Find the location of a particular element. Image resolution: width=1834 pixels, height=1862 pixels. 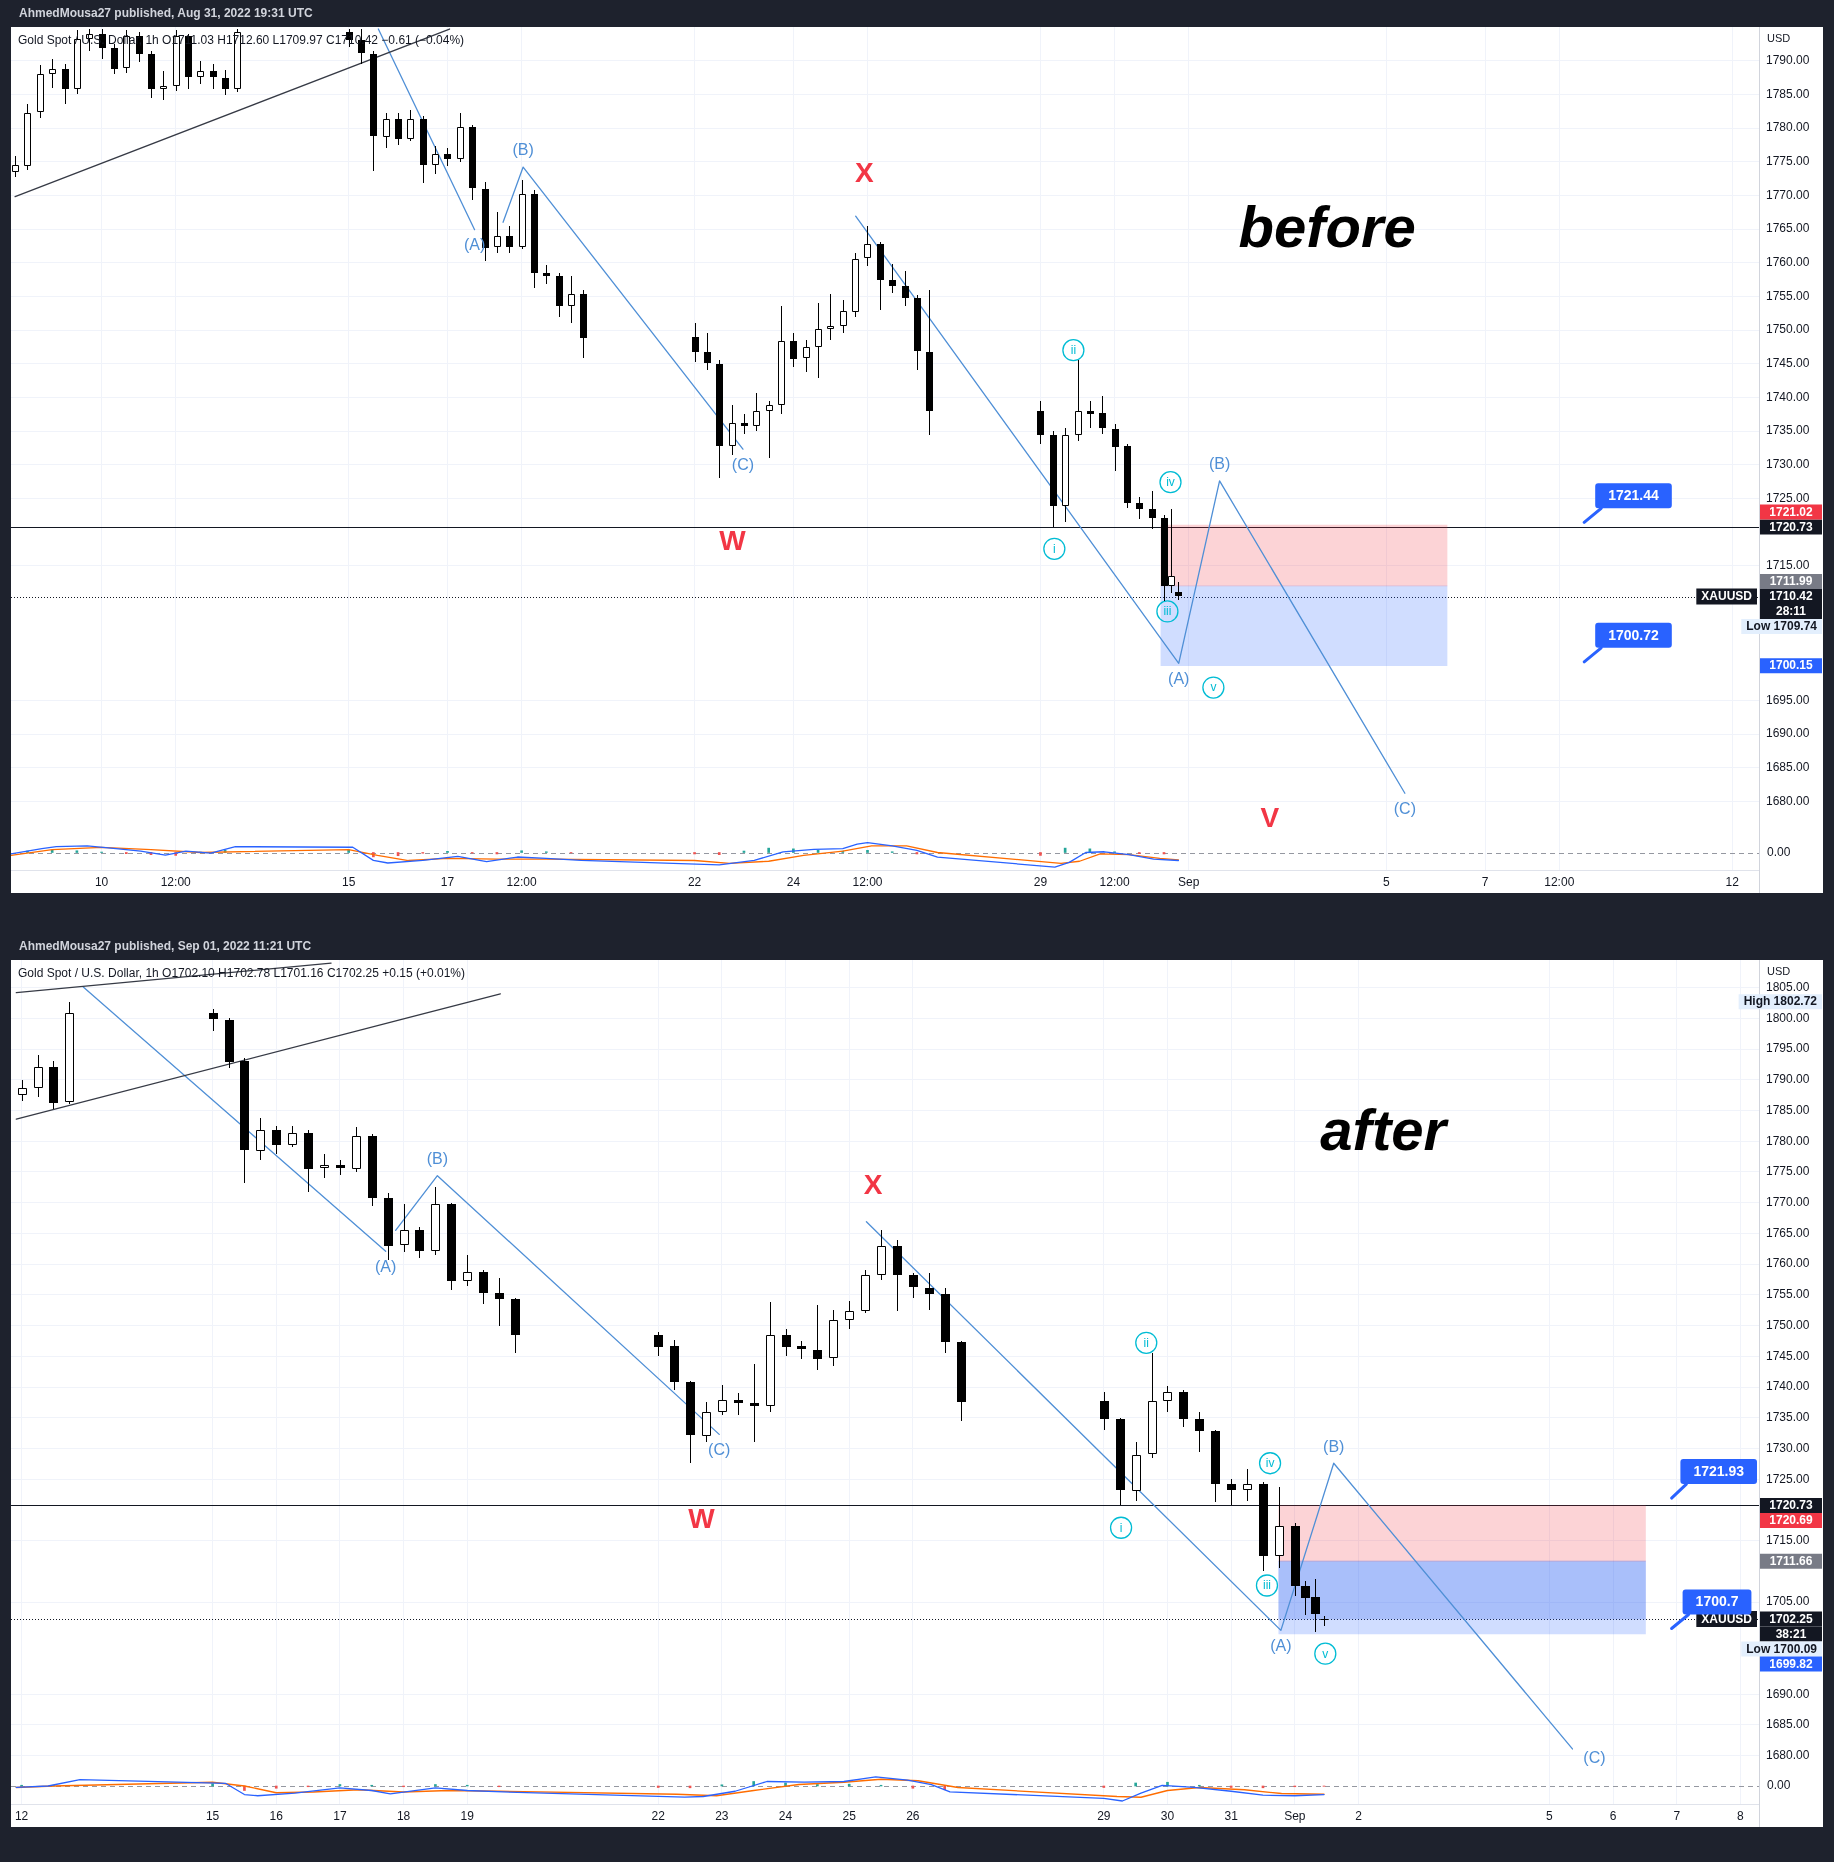

y-tick-label: 1765.00 is located at coordinates (1788, 1232).